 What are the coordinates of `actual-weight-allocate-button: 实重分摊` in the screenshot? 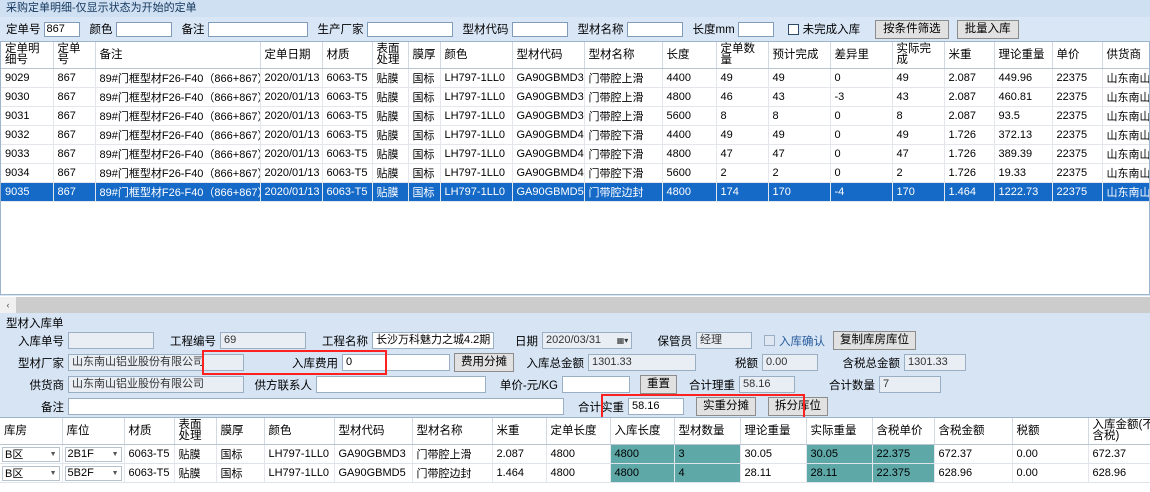 It's located at (726, 406).